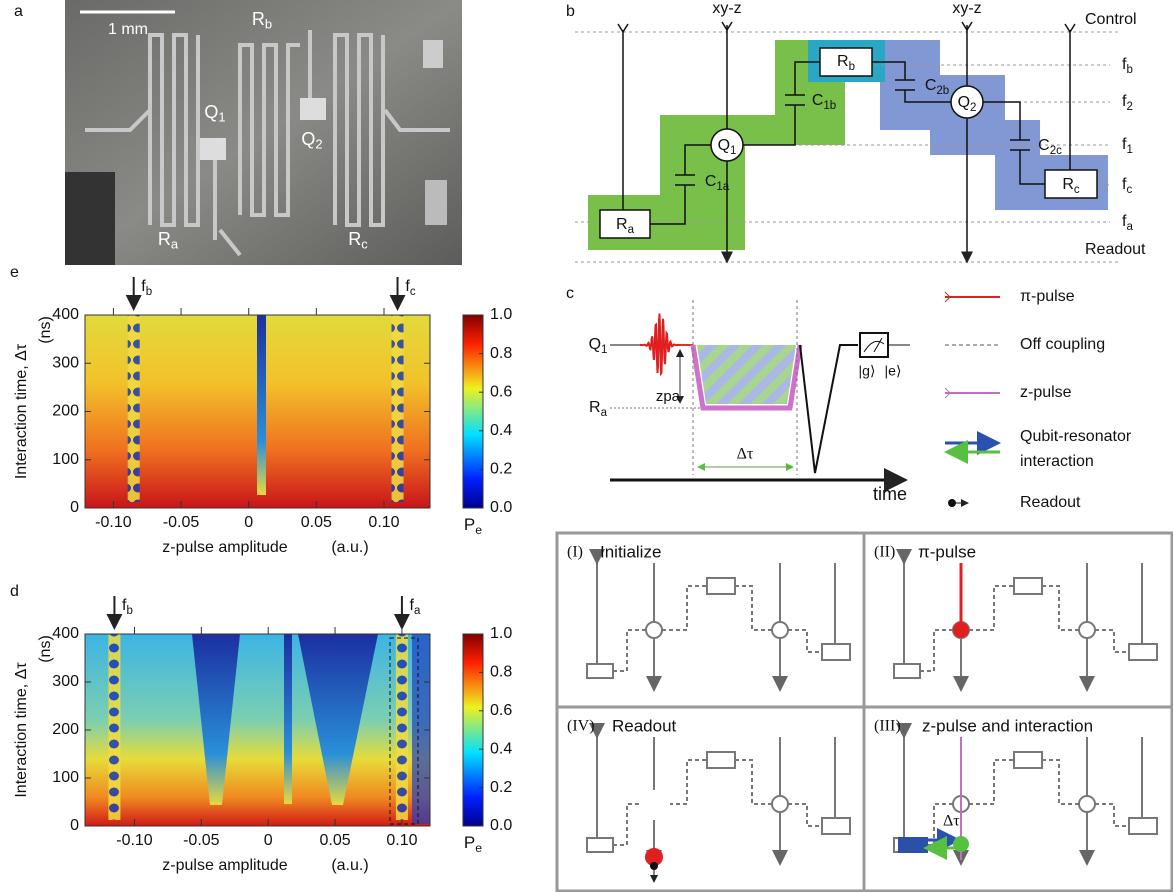 This screenshot has width=1173, height=892. I want to click on panel-label: e, so click(14, 272).